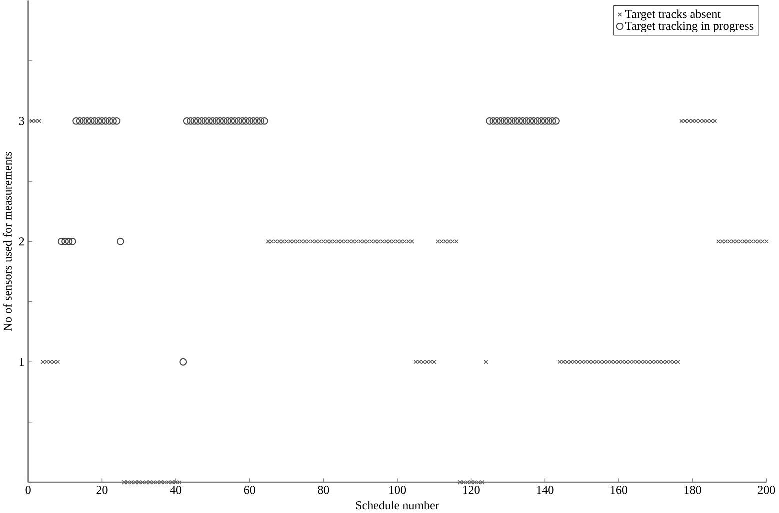 This screenshot has height=513, width=779. What do you see at coordinates (767, 490) in the screenshot?
I see `x-tick-label: 200` at bounding box center [767, 490].